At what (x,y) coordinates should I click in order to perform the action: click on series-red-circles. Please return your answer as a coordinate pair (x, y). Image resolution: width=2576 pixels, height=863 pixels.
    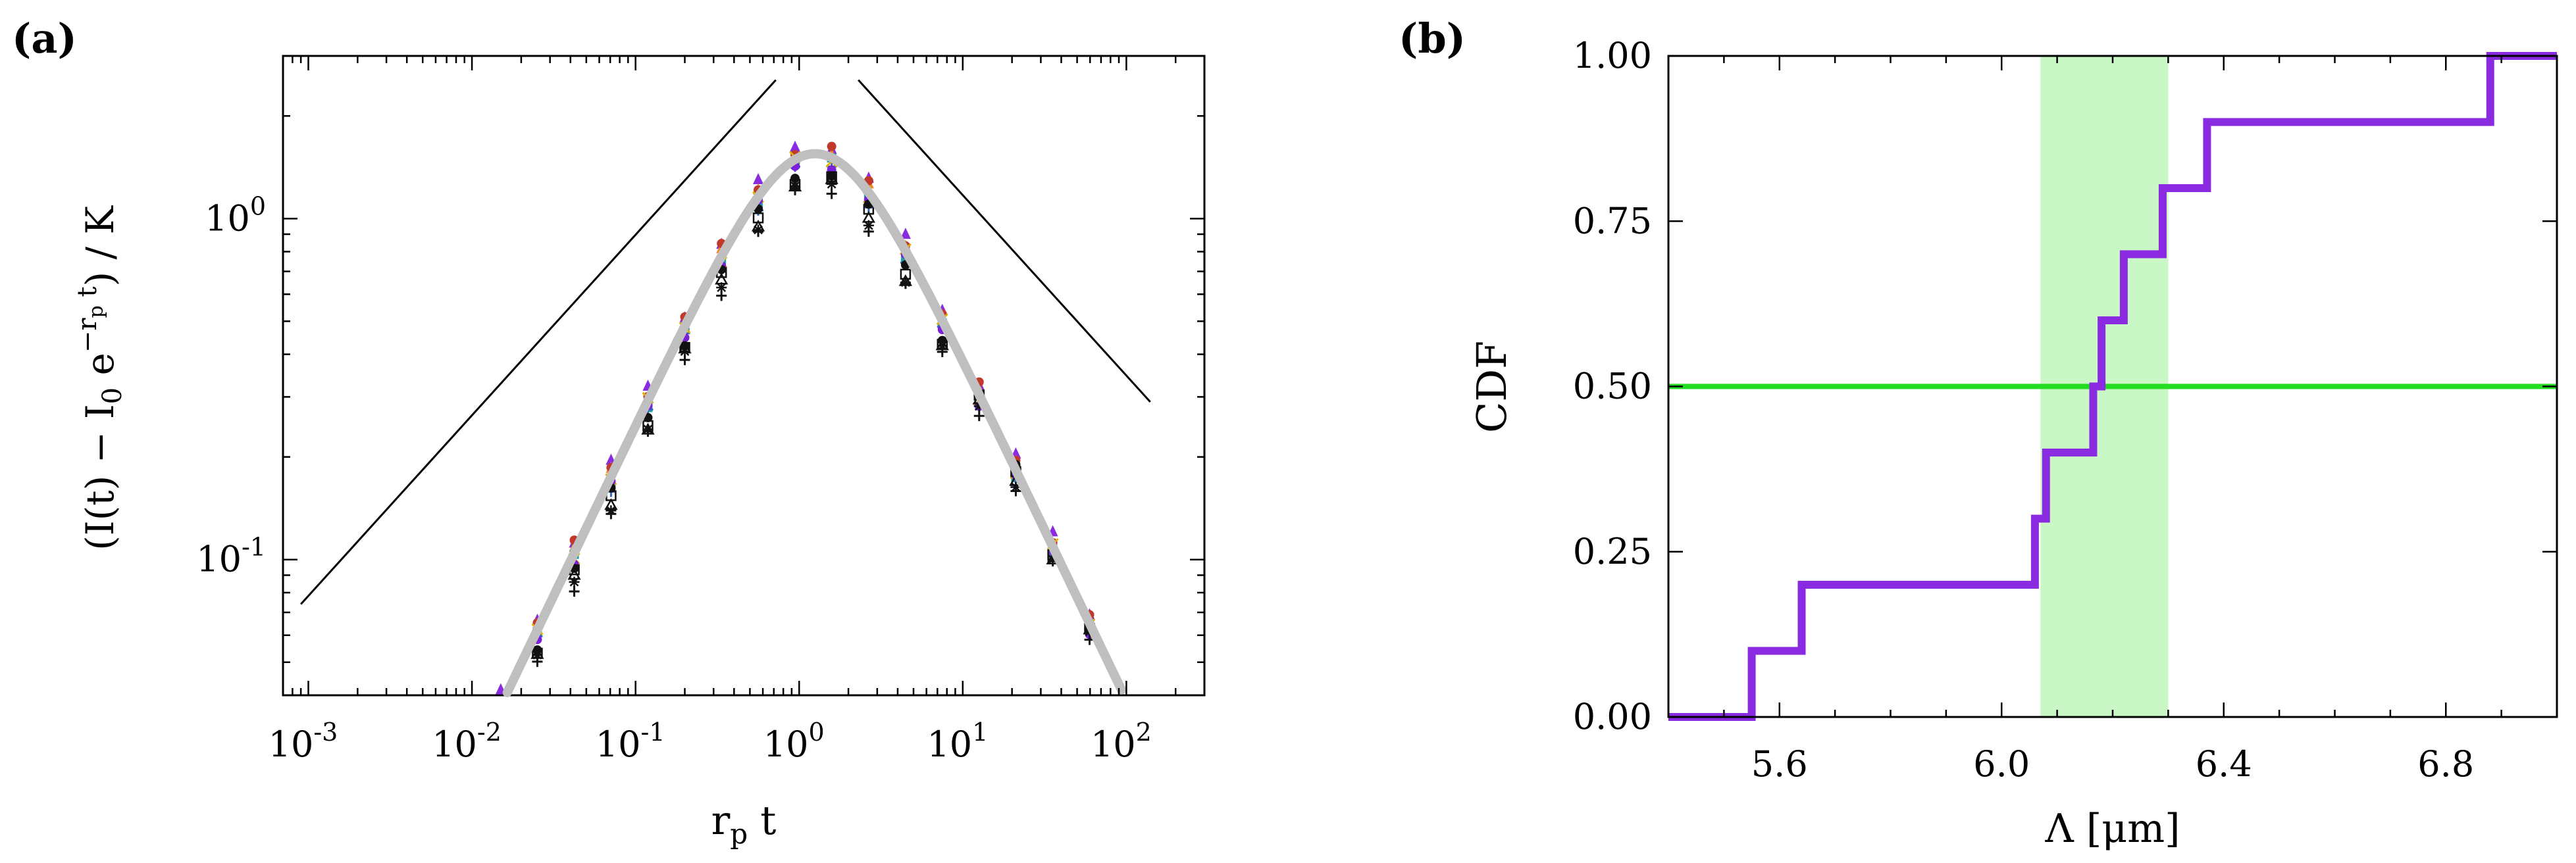
    Looking at the image, I should click on (813, 384).